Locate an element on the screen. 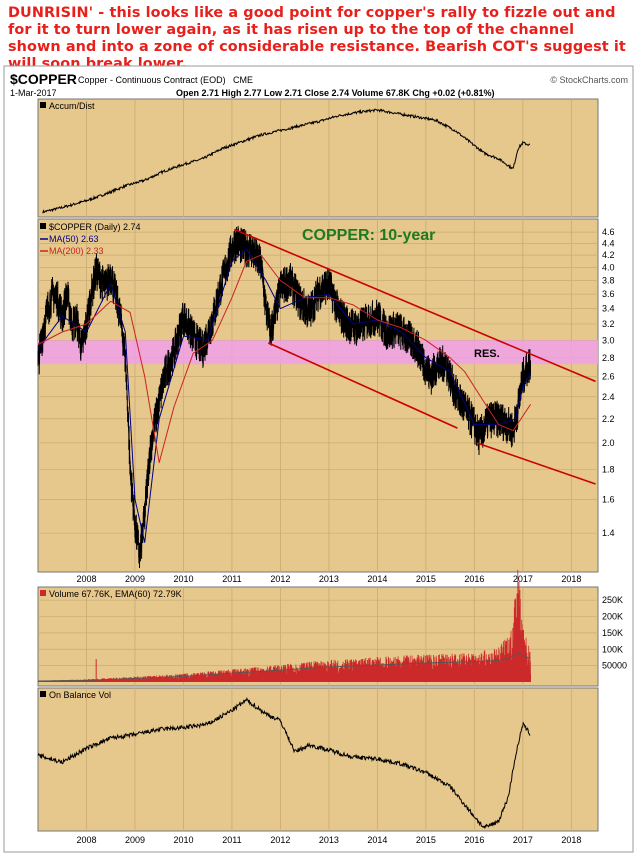 The image size is (637, 857). accum-dist-panel is located at coordinates (318, 158).